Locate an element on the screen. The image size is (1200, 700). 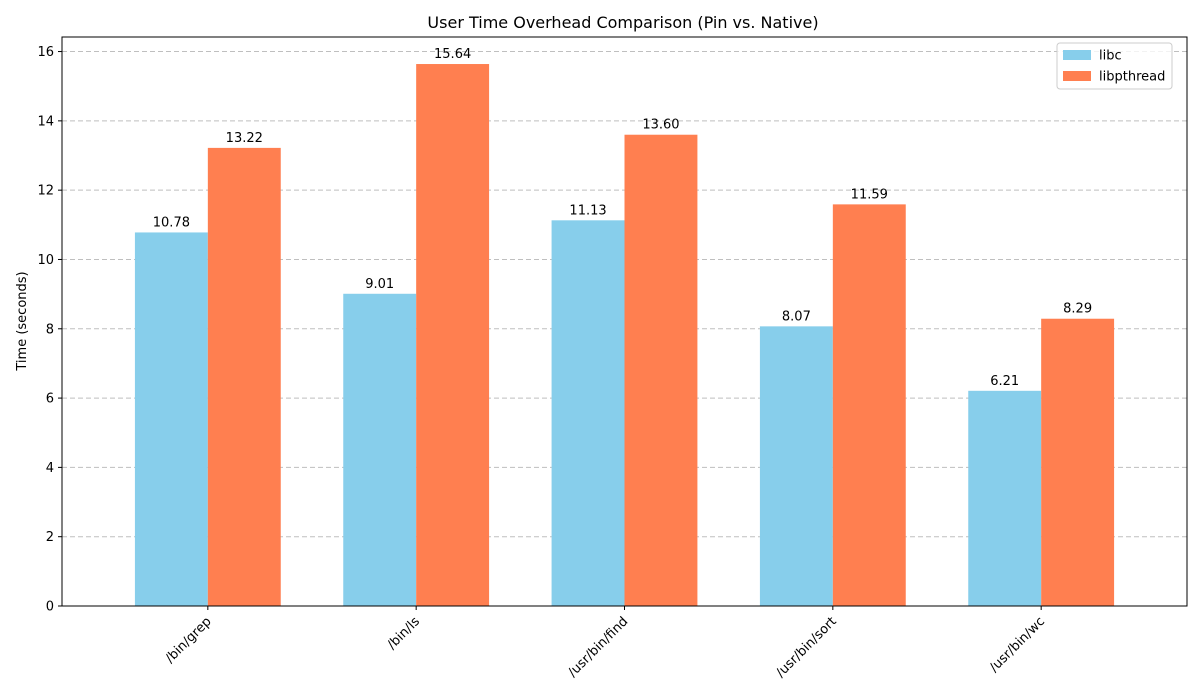
data-label-libc: 10.78 is located at coordinates (171, 222).